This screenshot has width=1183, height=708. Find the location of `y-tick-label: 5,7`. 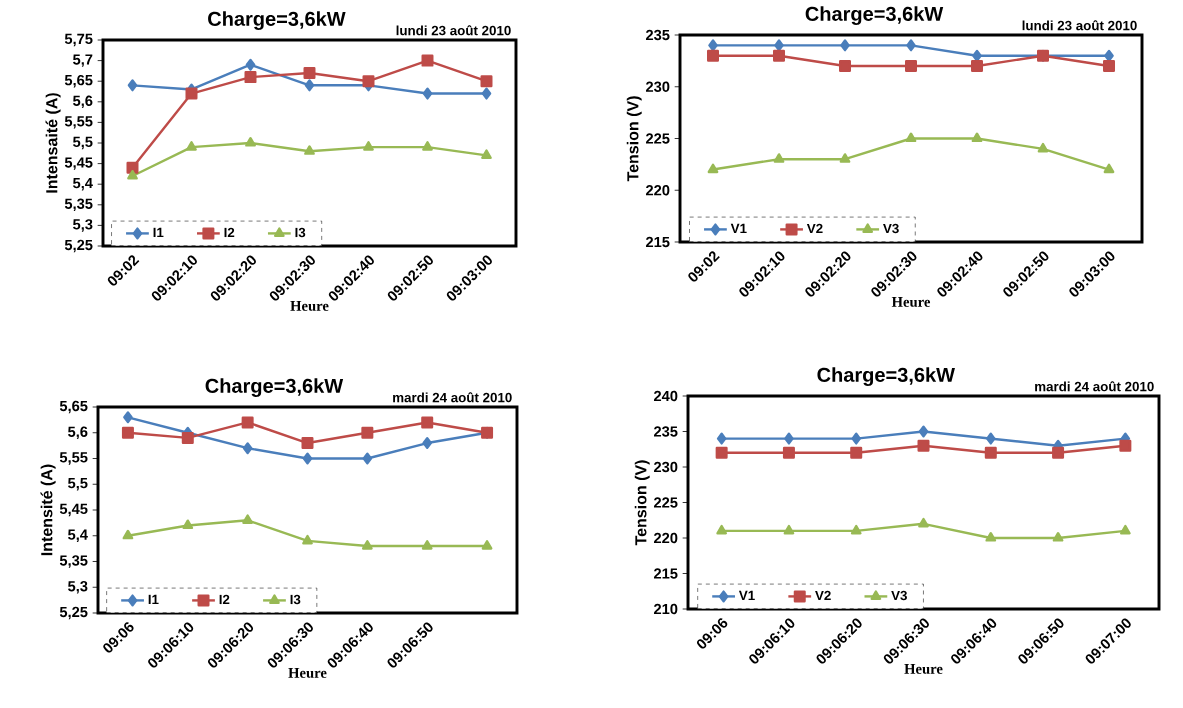

y-tick-label: 5,7 is located at coordinates (83, 60).